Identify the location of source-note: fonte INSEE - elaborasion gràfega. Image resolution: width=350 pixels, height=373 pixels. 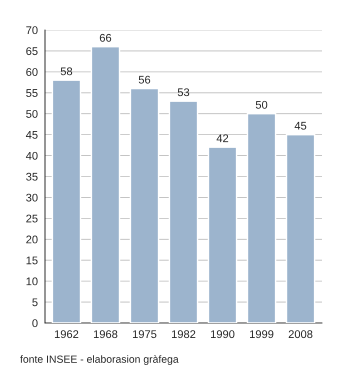
(99, 360).